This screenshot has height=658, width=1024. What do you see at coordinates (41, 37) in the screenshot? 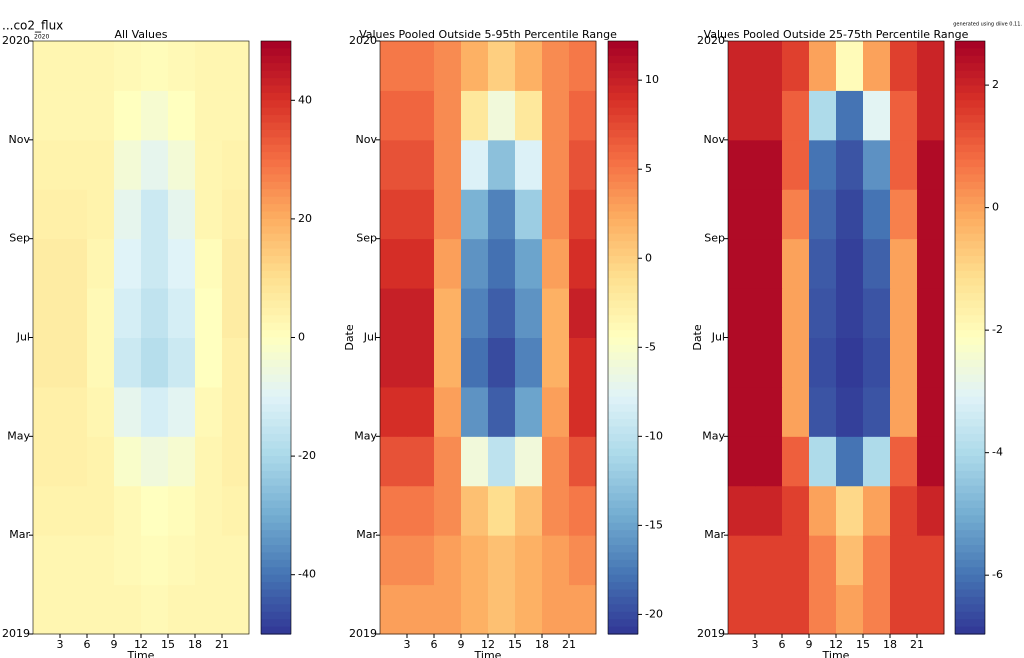
I see `figure-sublabel: 2020` at bounding box center [41, 37].